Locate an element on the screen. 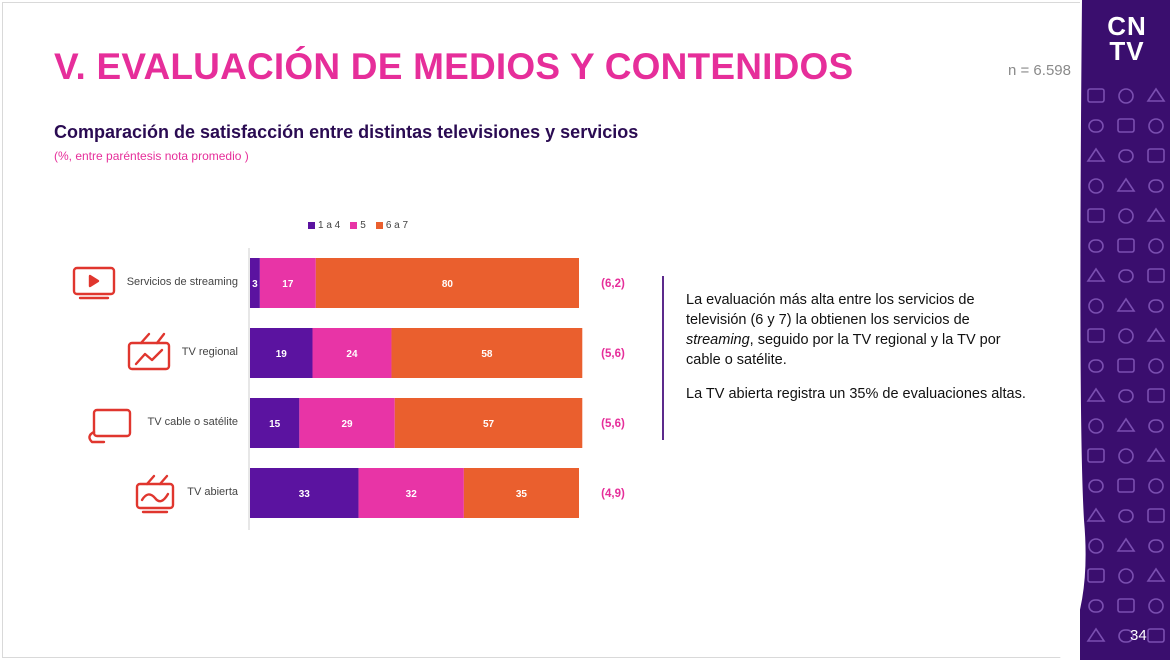  cntv-logo: CN TV is located at coordinates (1127, 38).